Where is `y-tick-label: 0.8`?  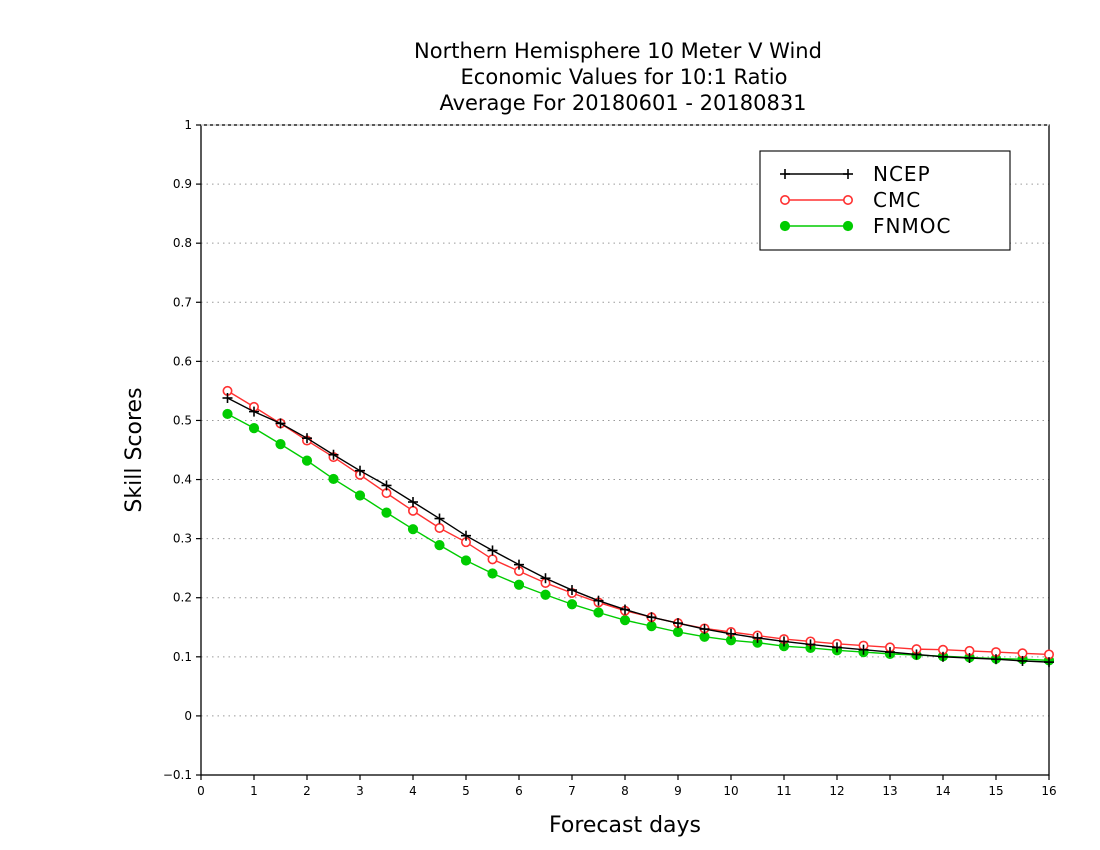 y-tick-label: 0.8 is located at coordinates (182, 243).